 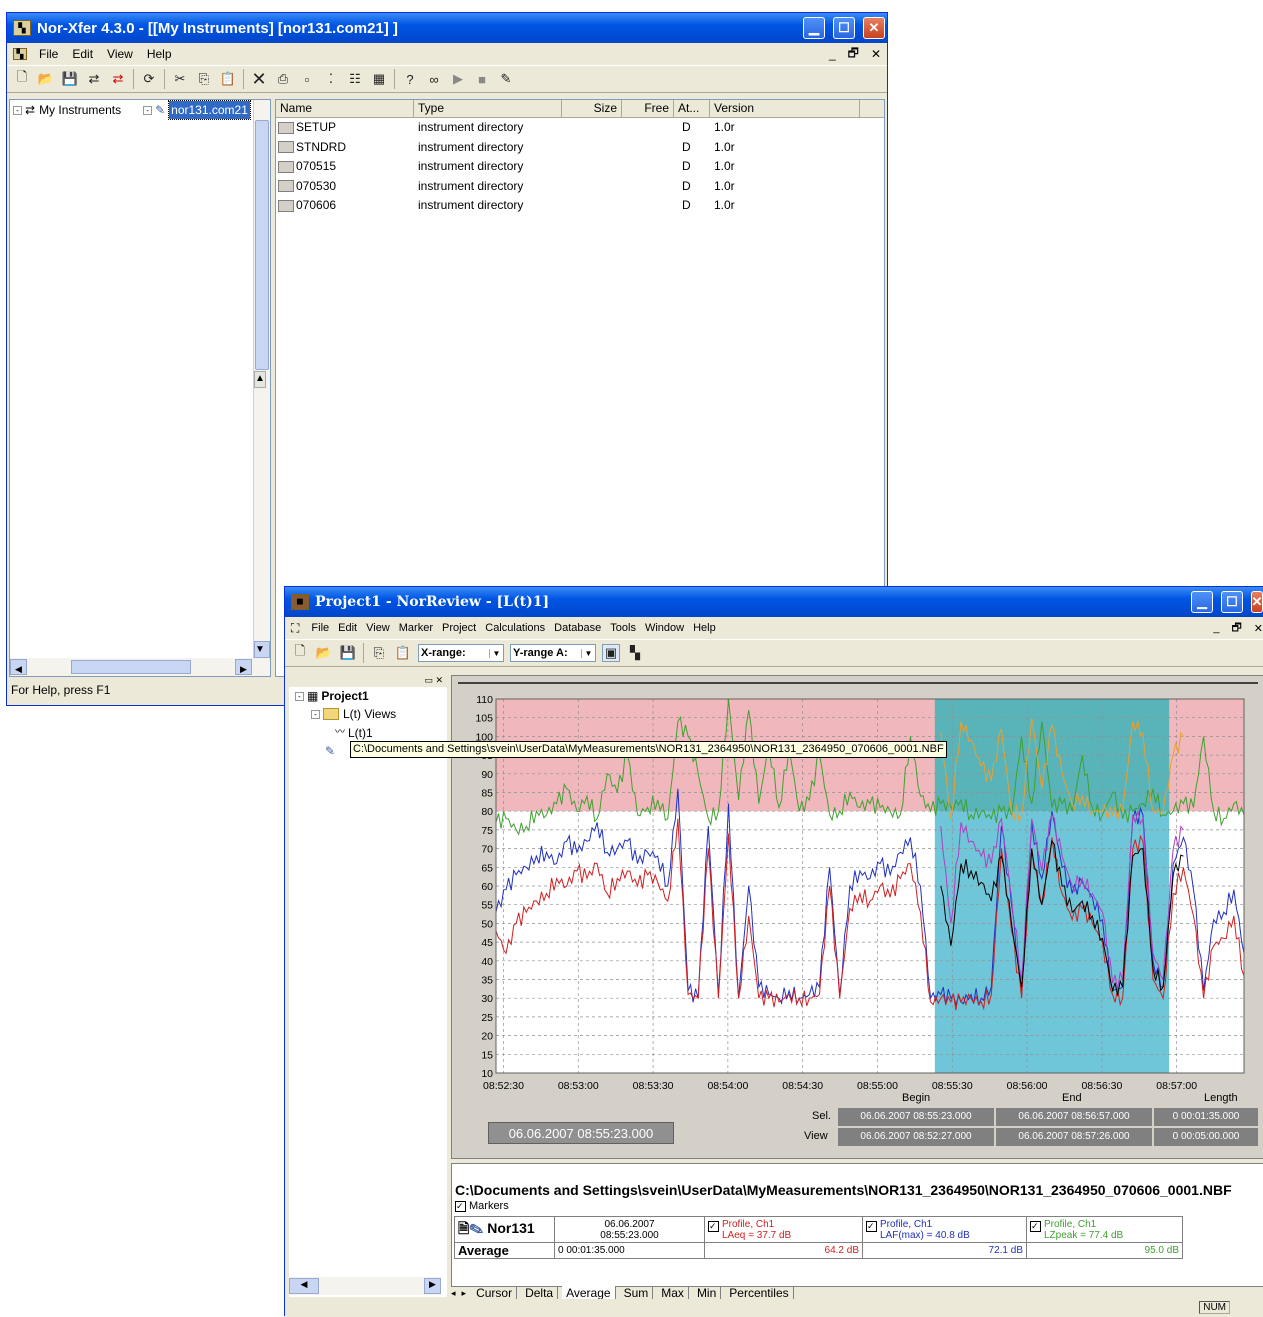 I want to click on tree-scrollbar: ▲ ▼, so click(x=261, y=379).